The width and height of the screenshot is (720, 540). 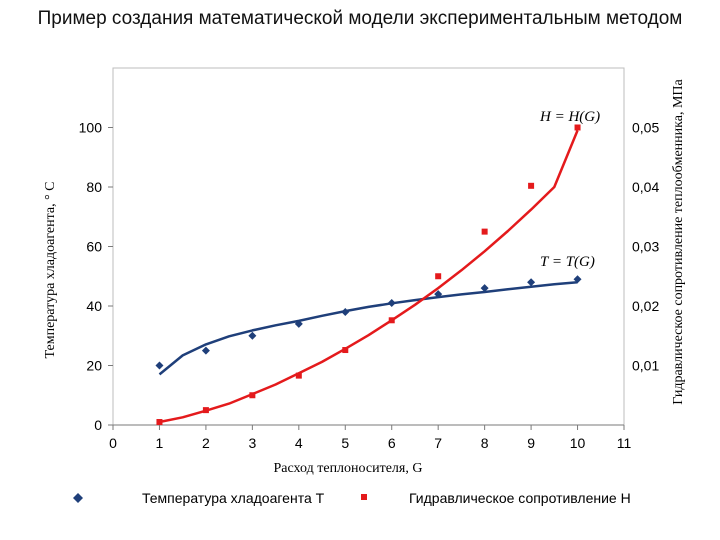 What do you see at coordinates (364, 497) in the screenshot?
I see `legend-marker-resistance` at bounding box center [364, 497].